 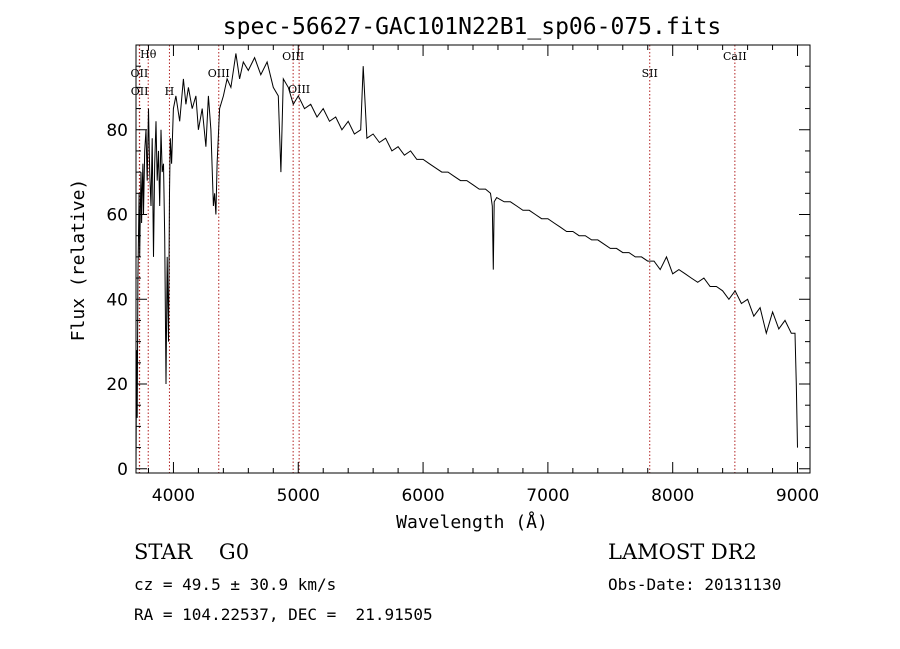 I want to click on x-tick-label: 5000, so click(x=298, y=496).